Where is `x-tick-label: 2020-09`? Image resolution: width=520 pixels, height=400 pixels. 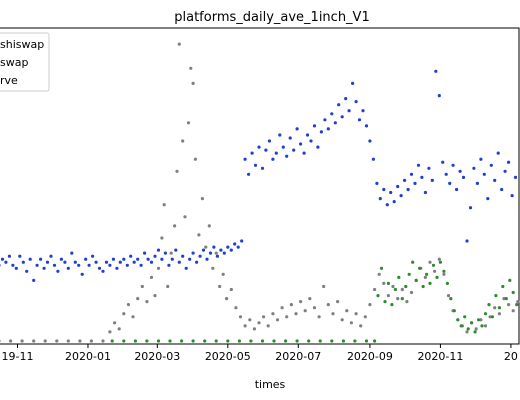 x-tick-label: 2020-09 is located at coordinates (370, 356).